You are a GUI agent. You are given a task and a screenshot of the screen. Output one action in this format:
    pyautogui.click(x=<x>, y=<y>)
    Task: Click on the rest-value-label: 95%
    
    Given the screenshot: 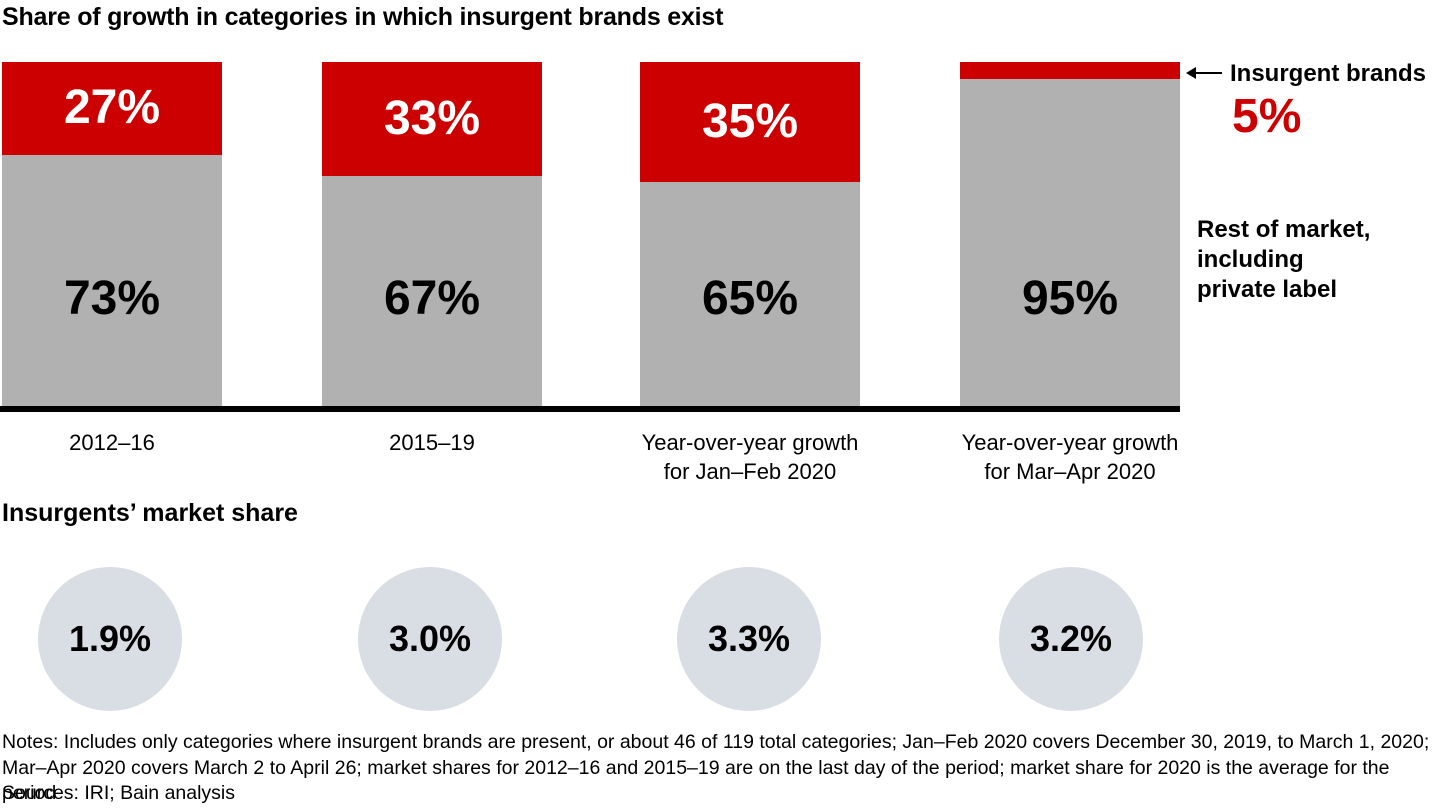 What is the action you would take?
    pyautogui.click(x=1070, y=298)
    